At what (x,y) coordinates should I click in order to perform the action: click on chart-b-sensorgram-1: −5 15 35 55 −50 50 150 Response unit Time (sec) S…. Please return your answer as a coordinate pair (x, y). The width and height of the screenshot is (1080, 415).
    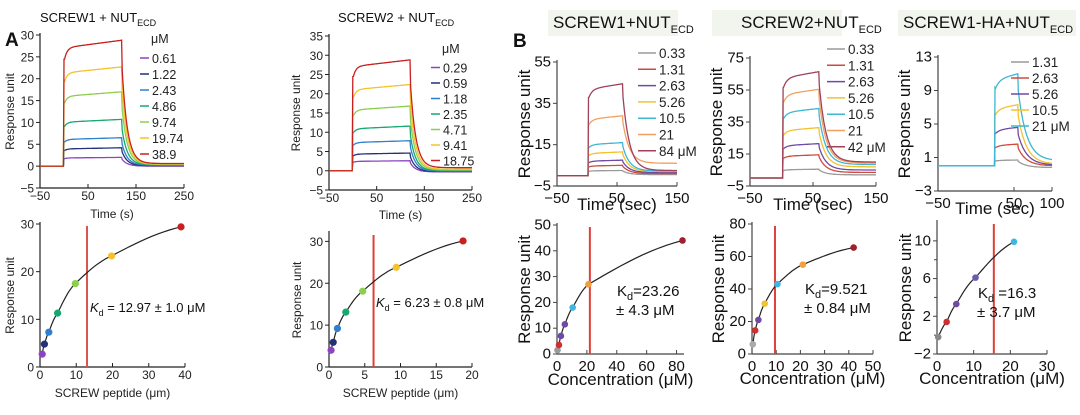
    Looking at the image, I should click on (606, 112).